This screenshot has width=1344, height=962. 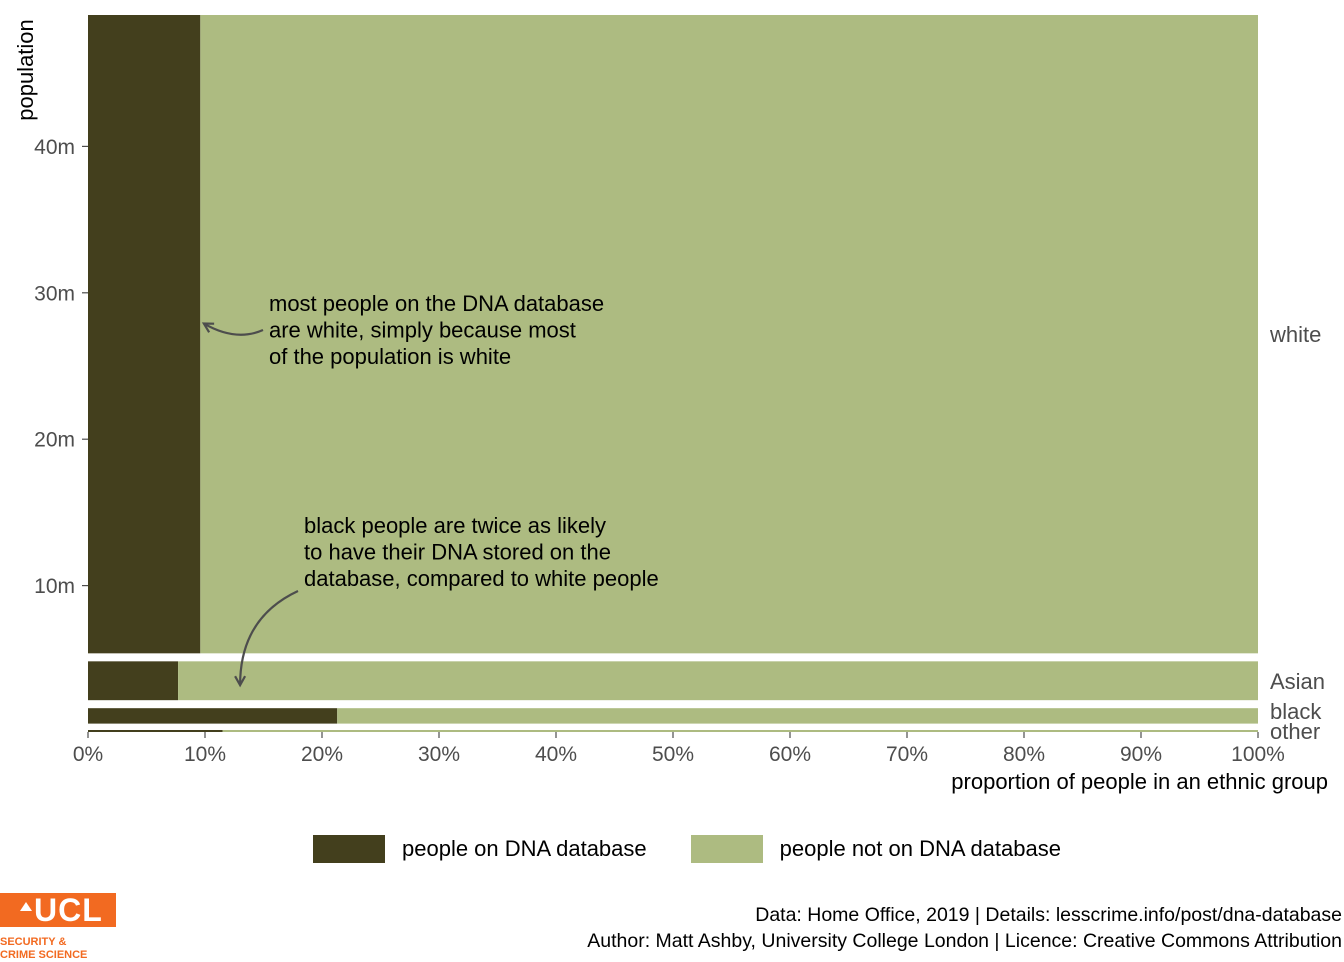 I want to click on x-tick-label-50: 50%, so click(x=673, y=754).